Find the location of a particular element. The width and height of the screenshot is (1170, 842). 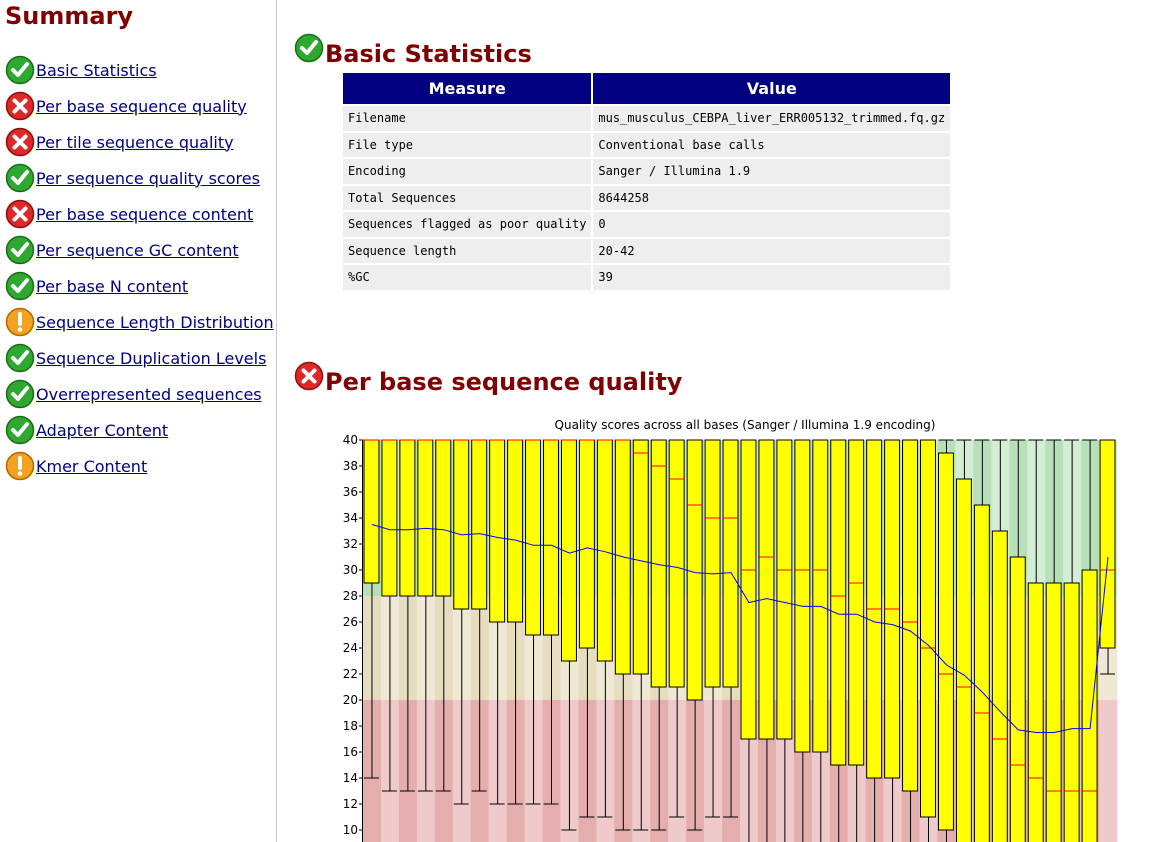

header-cell: Measure is located at coordinates (467, 88).